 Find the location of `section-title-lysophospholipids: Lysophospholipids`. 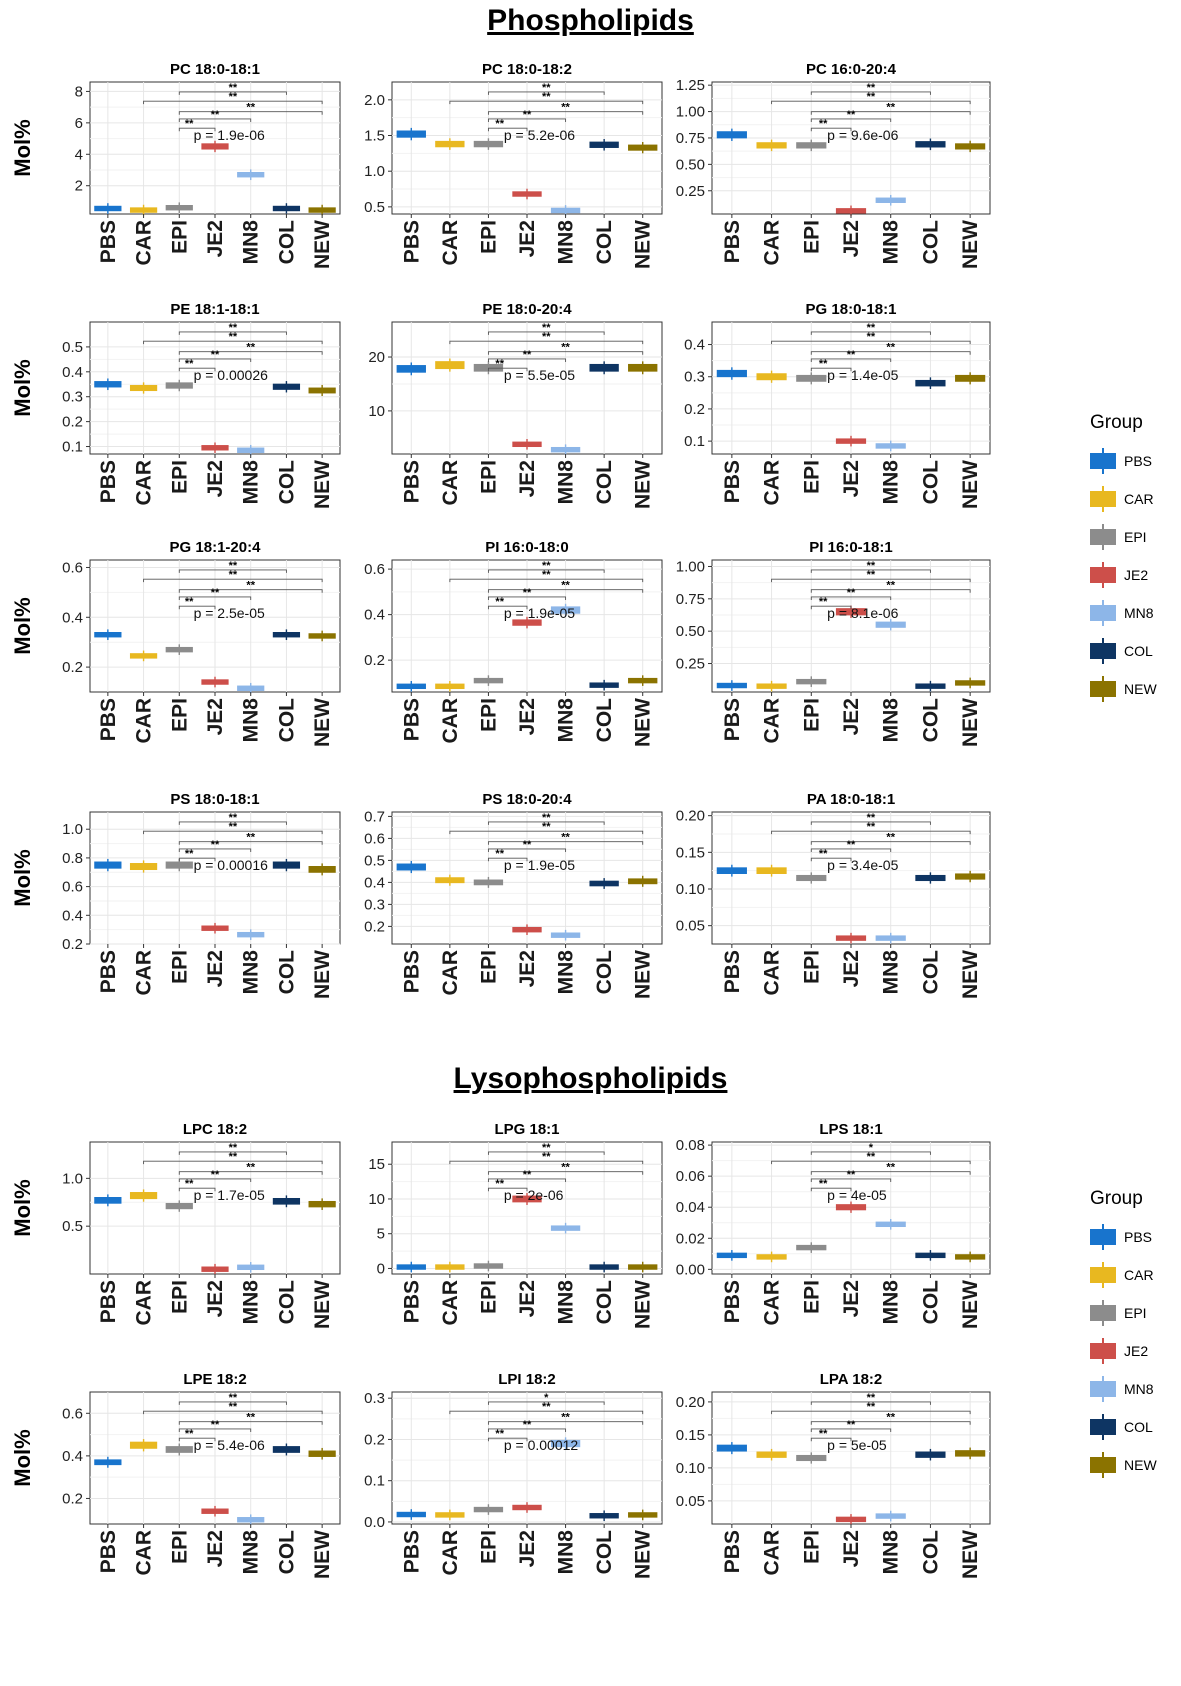

section-title-lysophospholipids: Lysophospholipids is located at coordinates (590, 1078).